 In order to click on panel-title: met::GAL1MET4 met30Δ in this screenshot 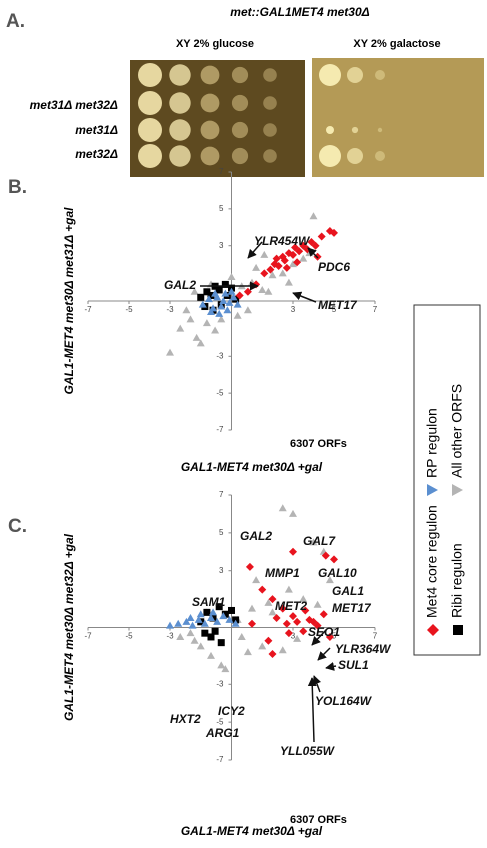, I will do `click(299, 12)`.